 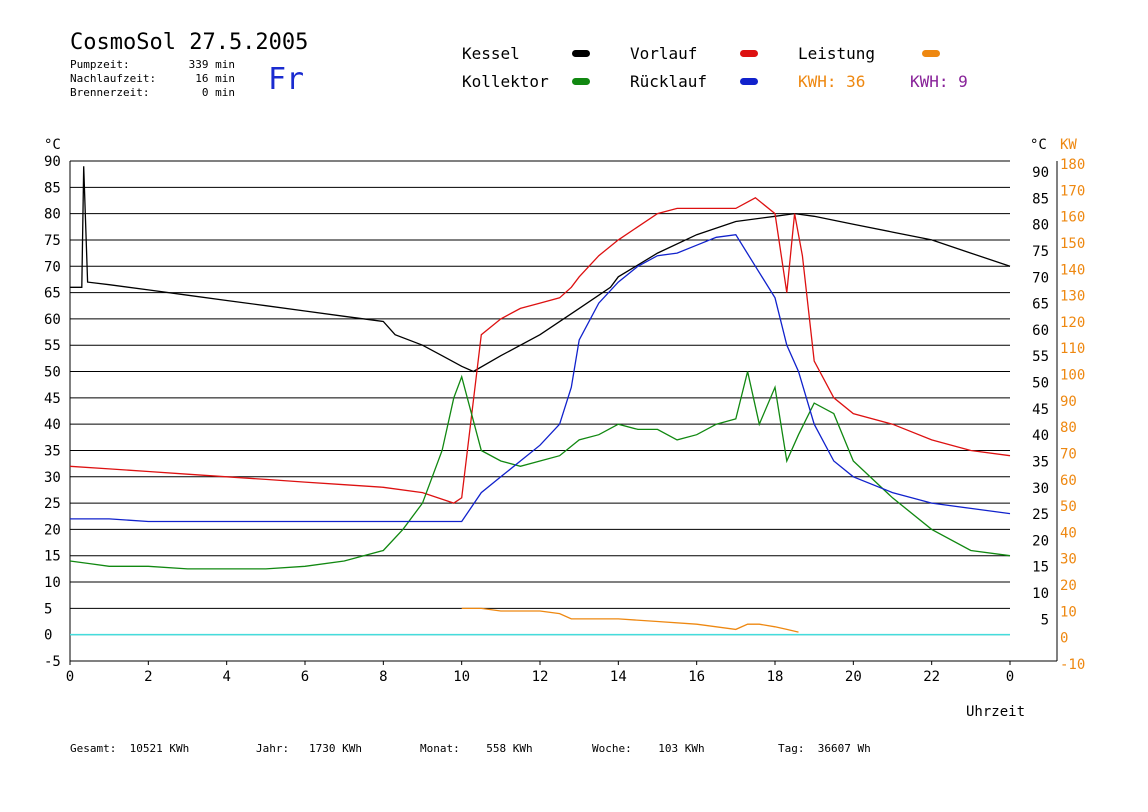 I want to click on x-tick-label: 2, so click(x=148, y=677).